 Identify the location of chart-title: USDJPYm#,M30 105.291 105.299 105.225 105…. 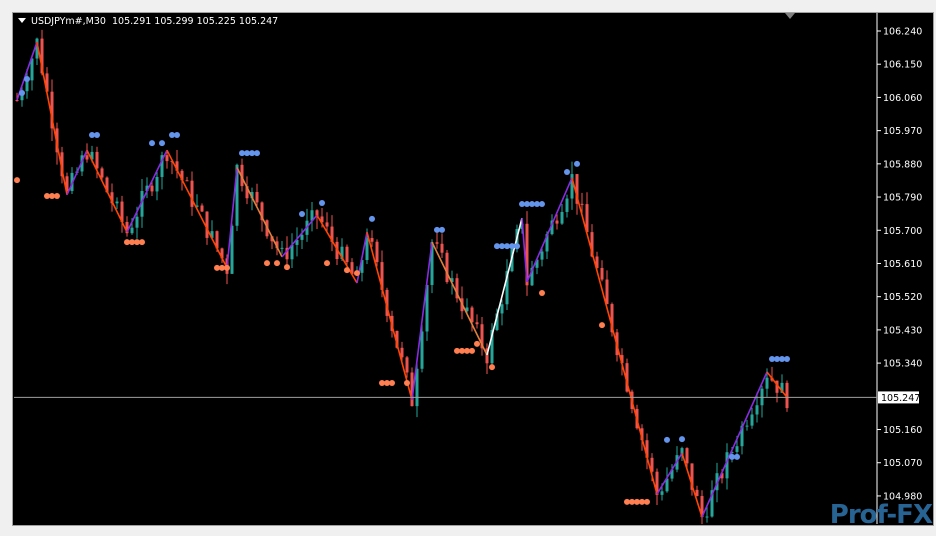
(148, 21).